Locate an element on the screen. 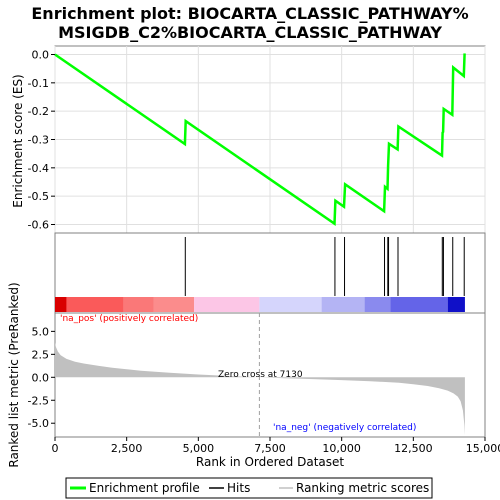 This screenshot has width=500, height=500. legend-frame is located at coordinates (249, 488).